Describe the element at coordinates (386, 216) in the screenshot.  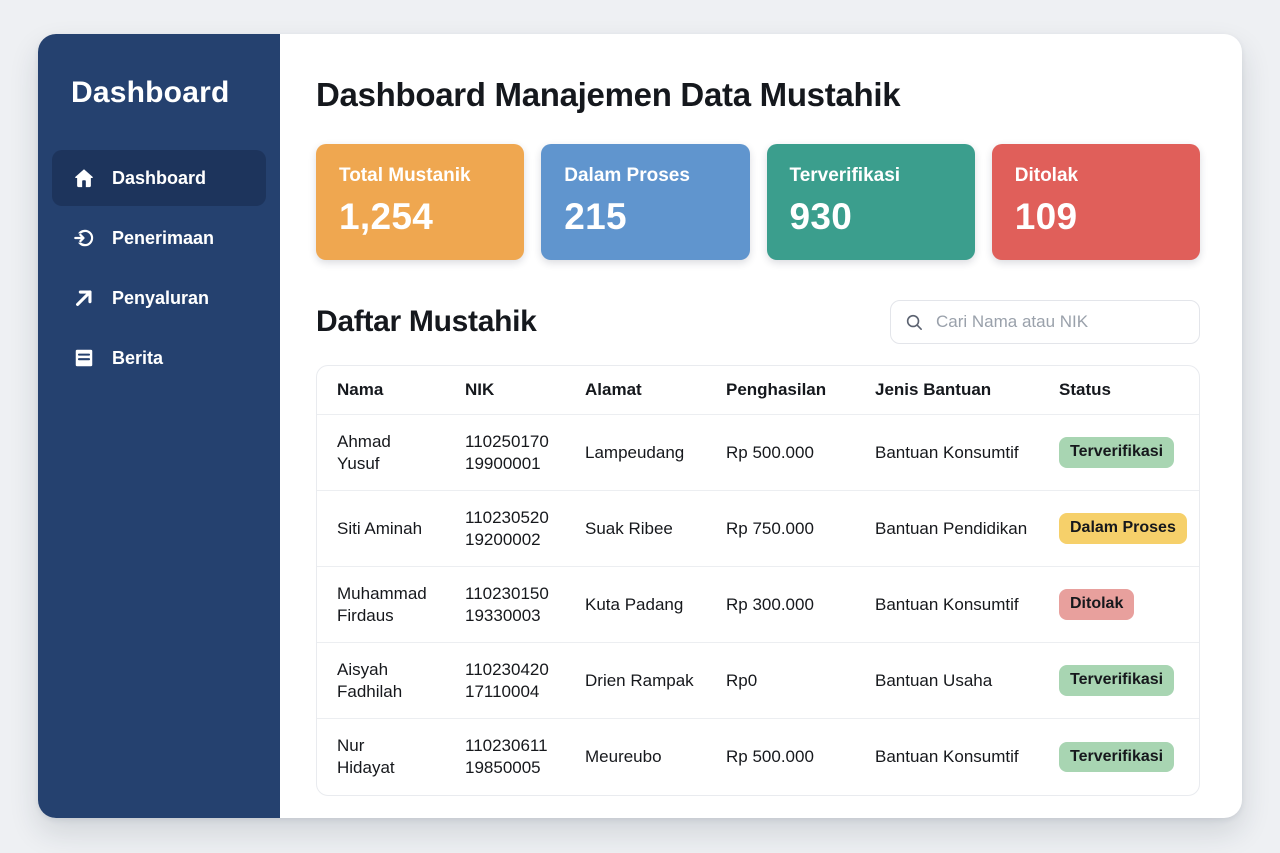
I see `stat-value: 1,254` at that location.